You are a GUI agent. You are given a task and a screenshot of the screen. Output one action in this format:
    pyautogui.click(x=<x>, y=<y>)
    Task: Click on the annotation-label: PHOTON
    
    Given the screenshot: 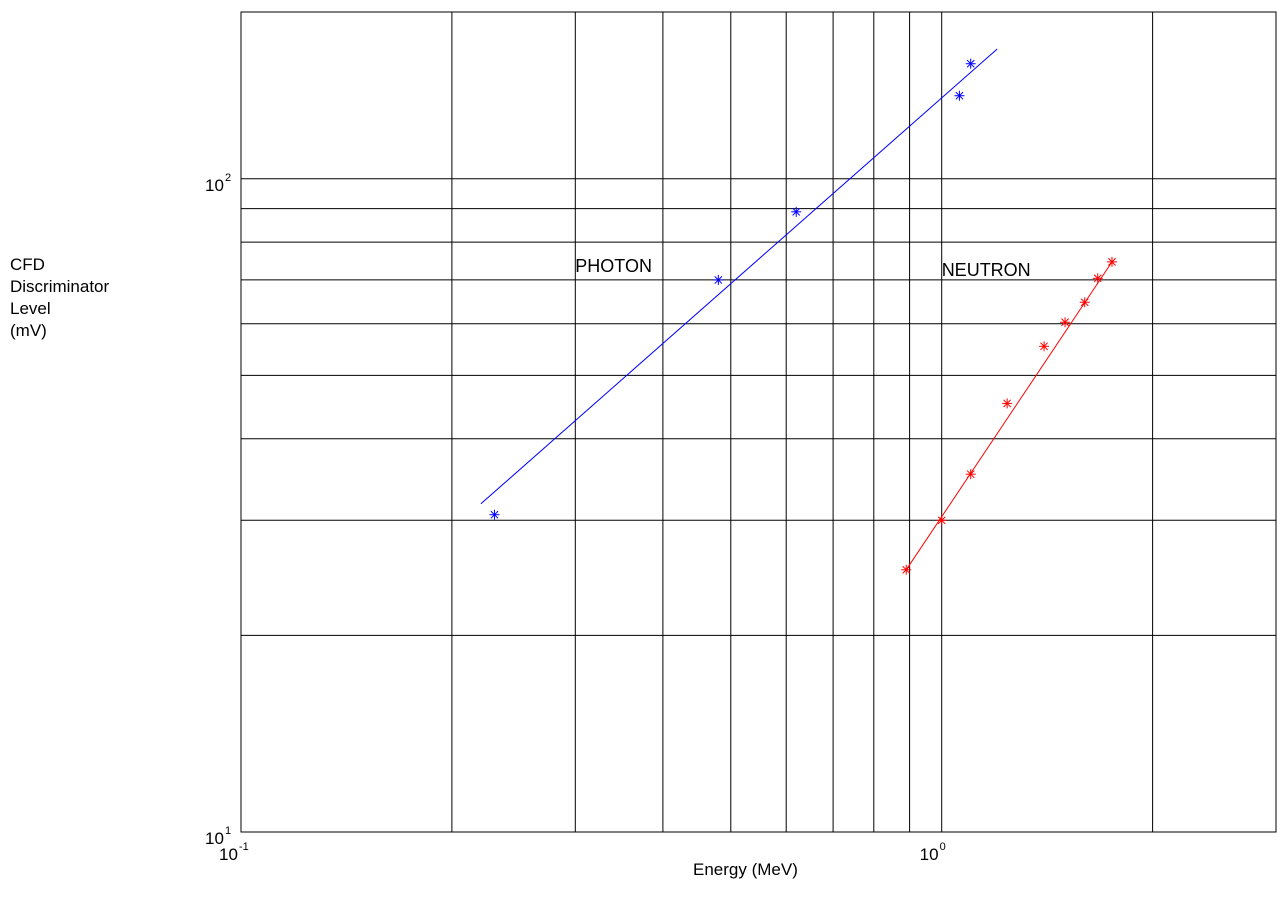 What is the action you would take?
    pyautogui.click(x=613, y=266)
    